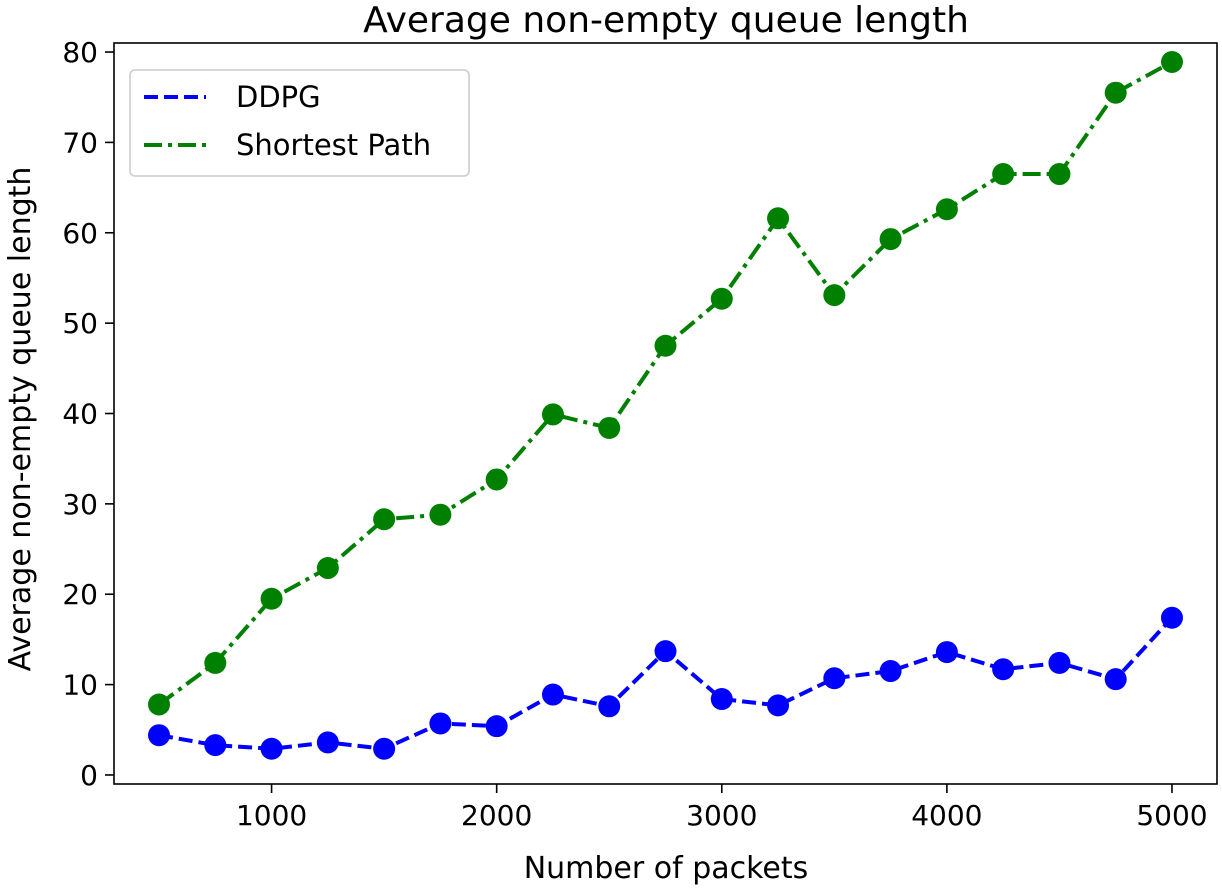  Describe the element at coordinates (666, 20) in the screenshot. I see `chart-title: Average non-empty queue length` at that location.